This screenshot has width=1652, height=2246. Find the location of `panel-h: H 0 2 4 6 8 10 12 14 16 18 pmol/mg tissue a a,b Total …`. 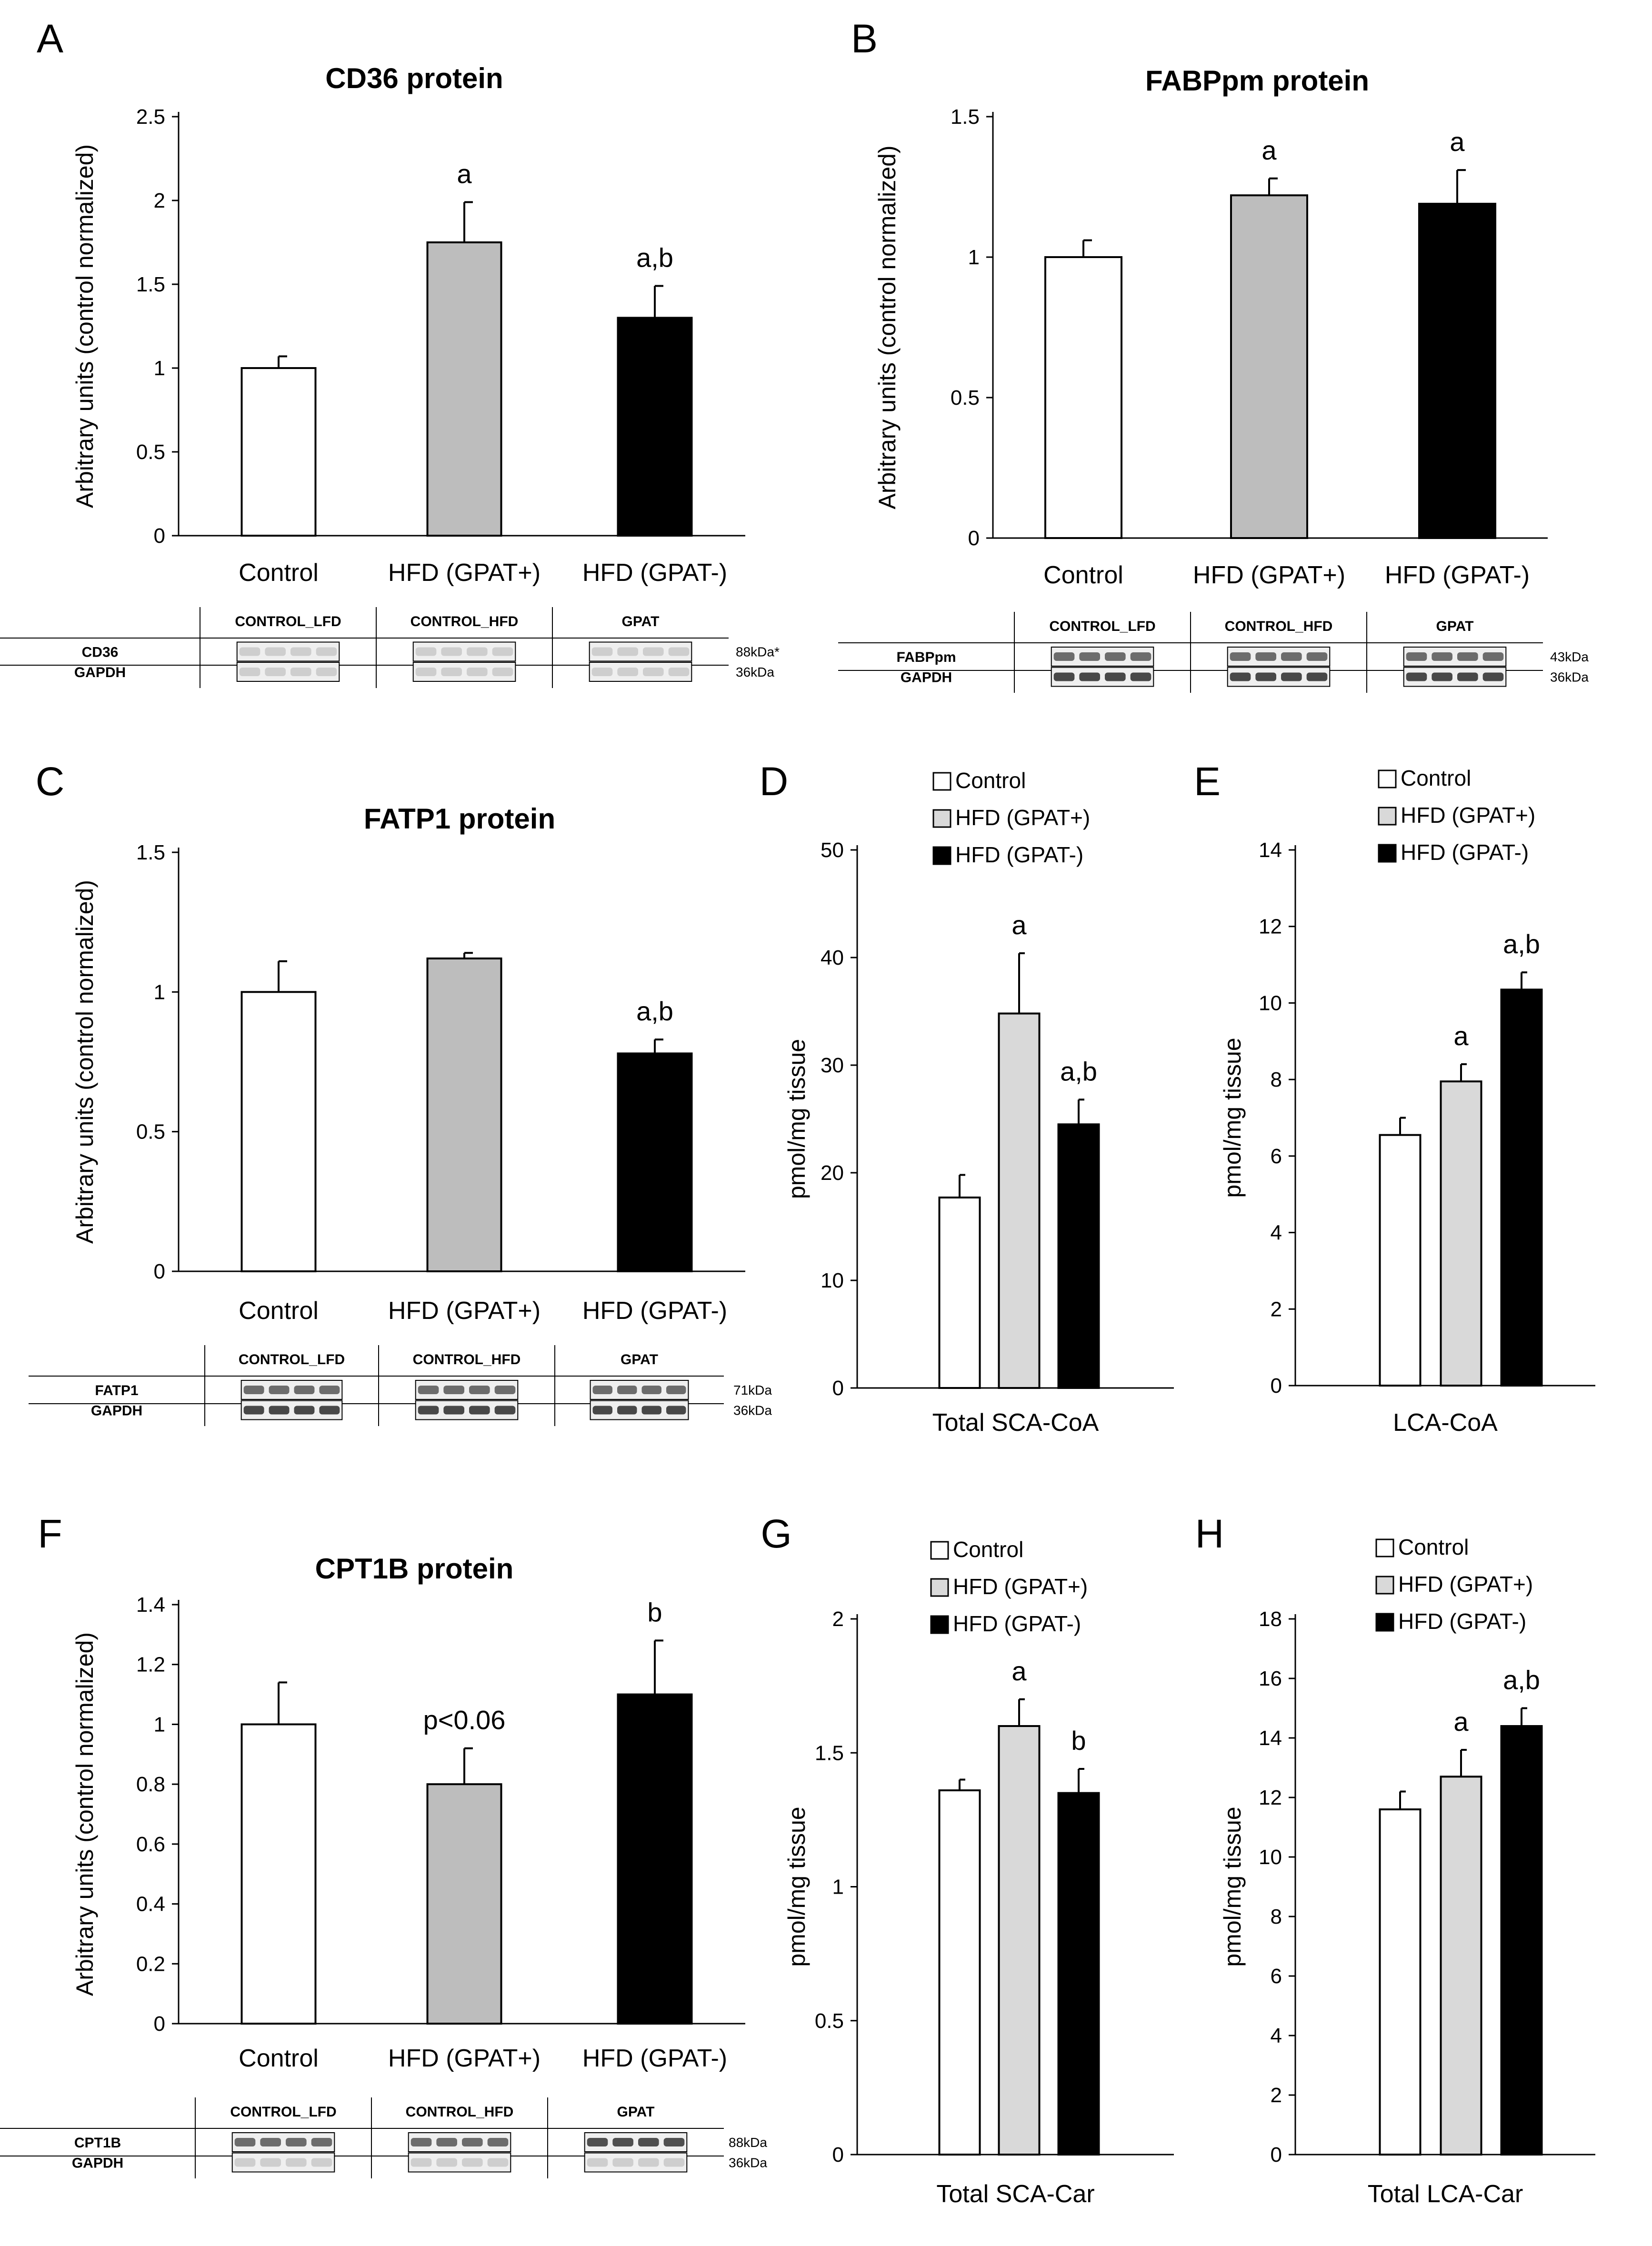

panel-h: H 0 2 4 6 8 10 12 14 16 18 pmol/mg tissue a a,b Total … is located at coordinates (1395, 1859).